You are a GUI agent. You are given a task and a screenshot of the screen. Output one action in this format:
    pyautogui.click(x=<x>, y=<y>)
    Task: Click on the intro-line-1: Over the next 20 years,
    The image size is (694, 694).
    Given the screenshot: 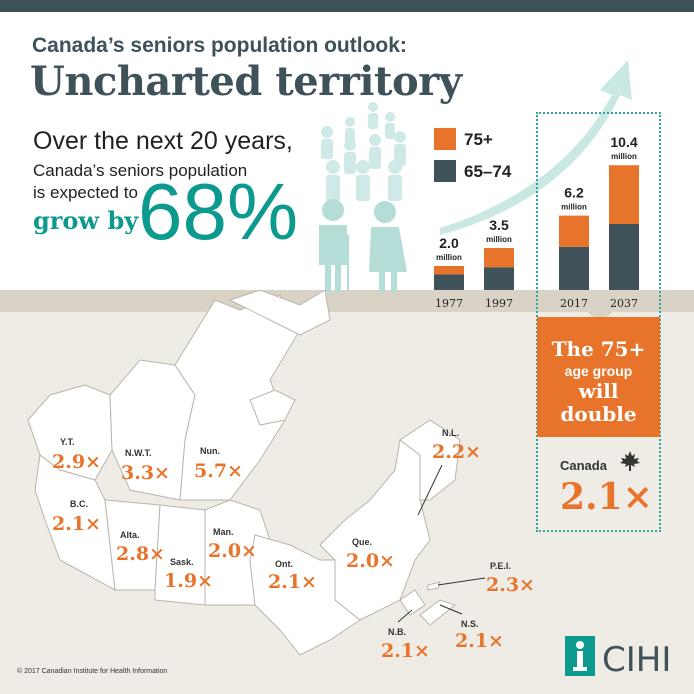 What is the action you would take?
    pyautogui.click(x=163, y=141)
    